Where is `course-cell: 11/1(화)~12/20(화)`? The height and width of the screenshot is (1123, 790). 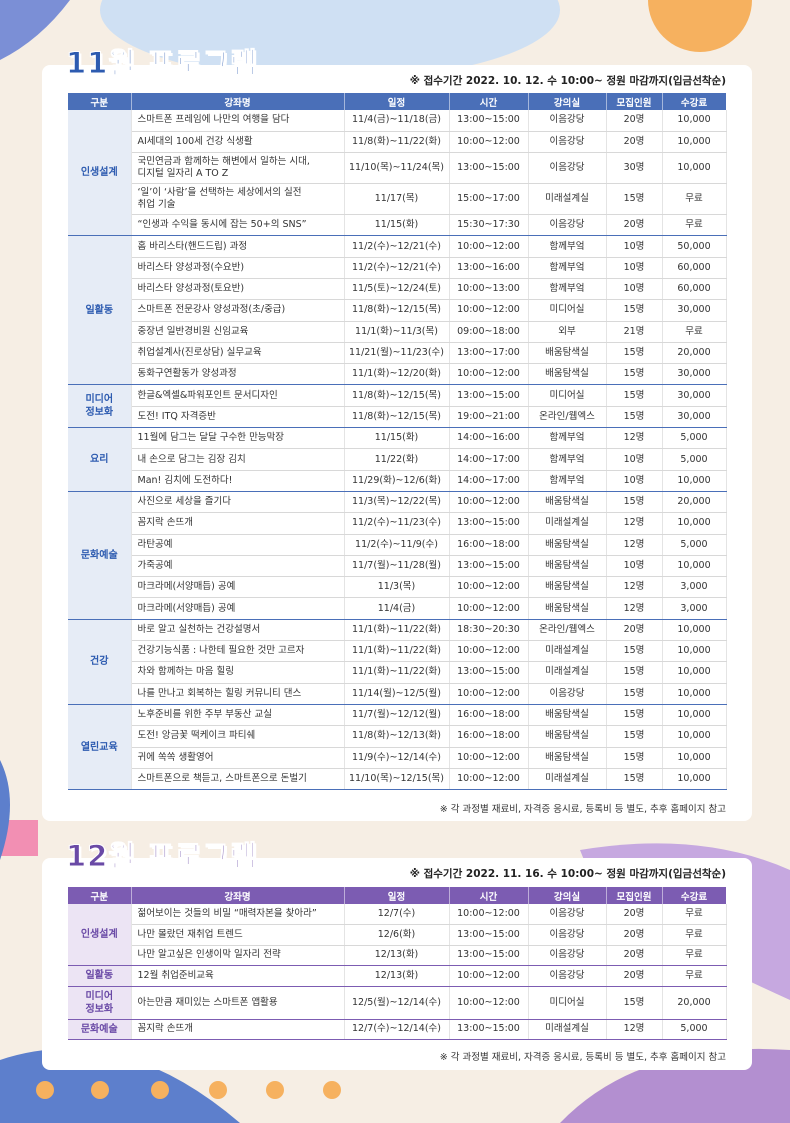 course-cell: 11/1(화)~12/20(화) is located at coordinates (397, 374).